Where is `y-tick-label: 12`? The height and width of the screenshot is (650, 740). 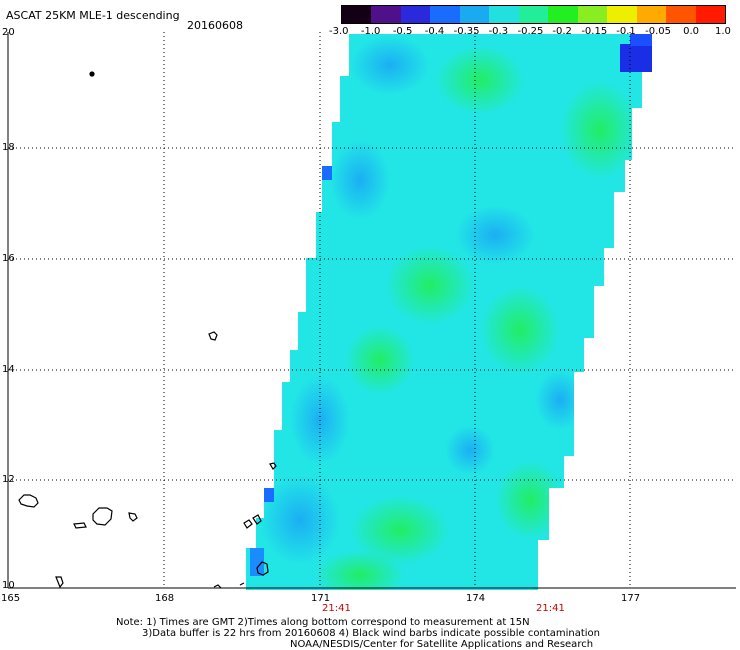 y-tick-label: 12 is located at coordinates (8, 479).